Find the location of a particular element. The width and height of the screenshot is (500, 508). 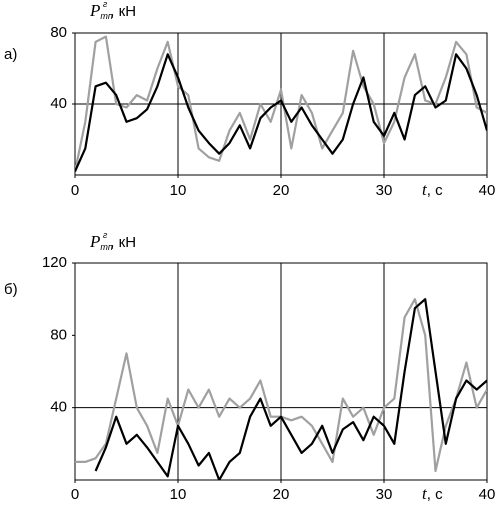

panel-label: б) is located at coordinates (11, 289).